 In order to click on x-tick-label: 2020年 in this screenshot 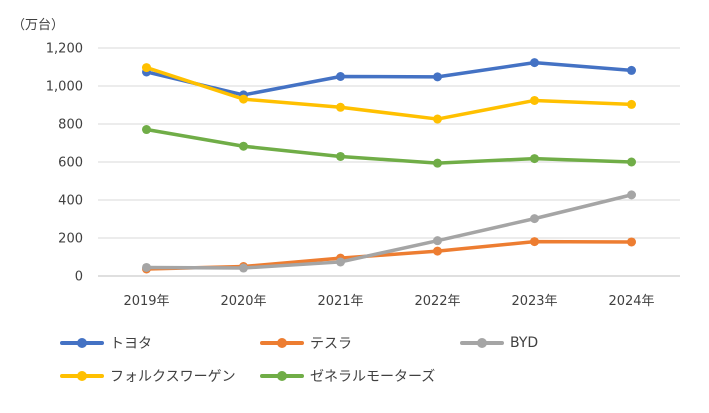, I will do `click(243, 301)`.